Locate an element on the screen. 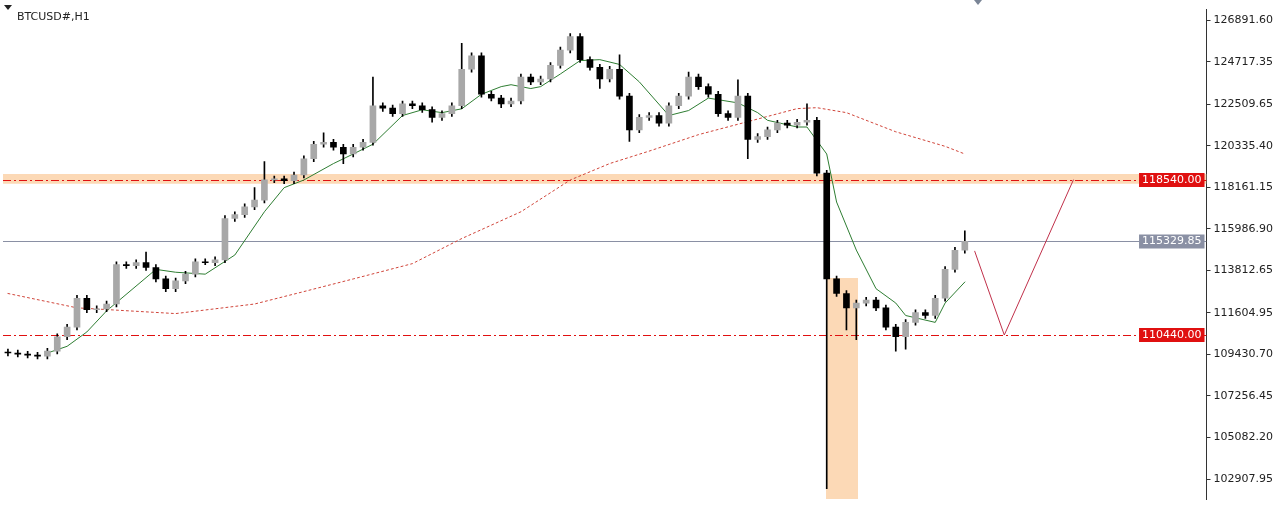  y-tick-label: 107256.45 is located at coordinates (1243, 395).